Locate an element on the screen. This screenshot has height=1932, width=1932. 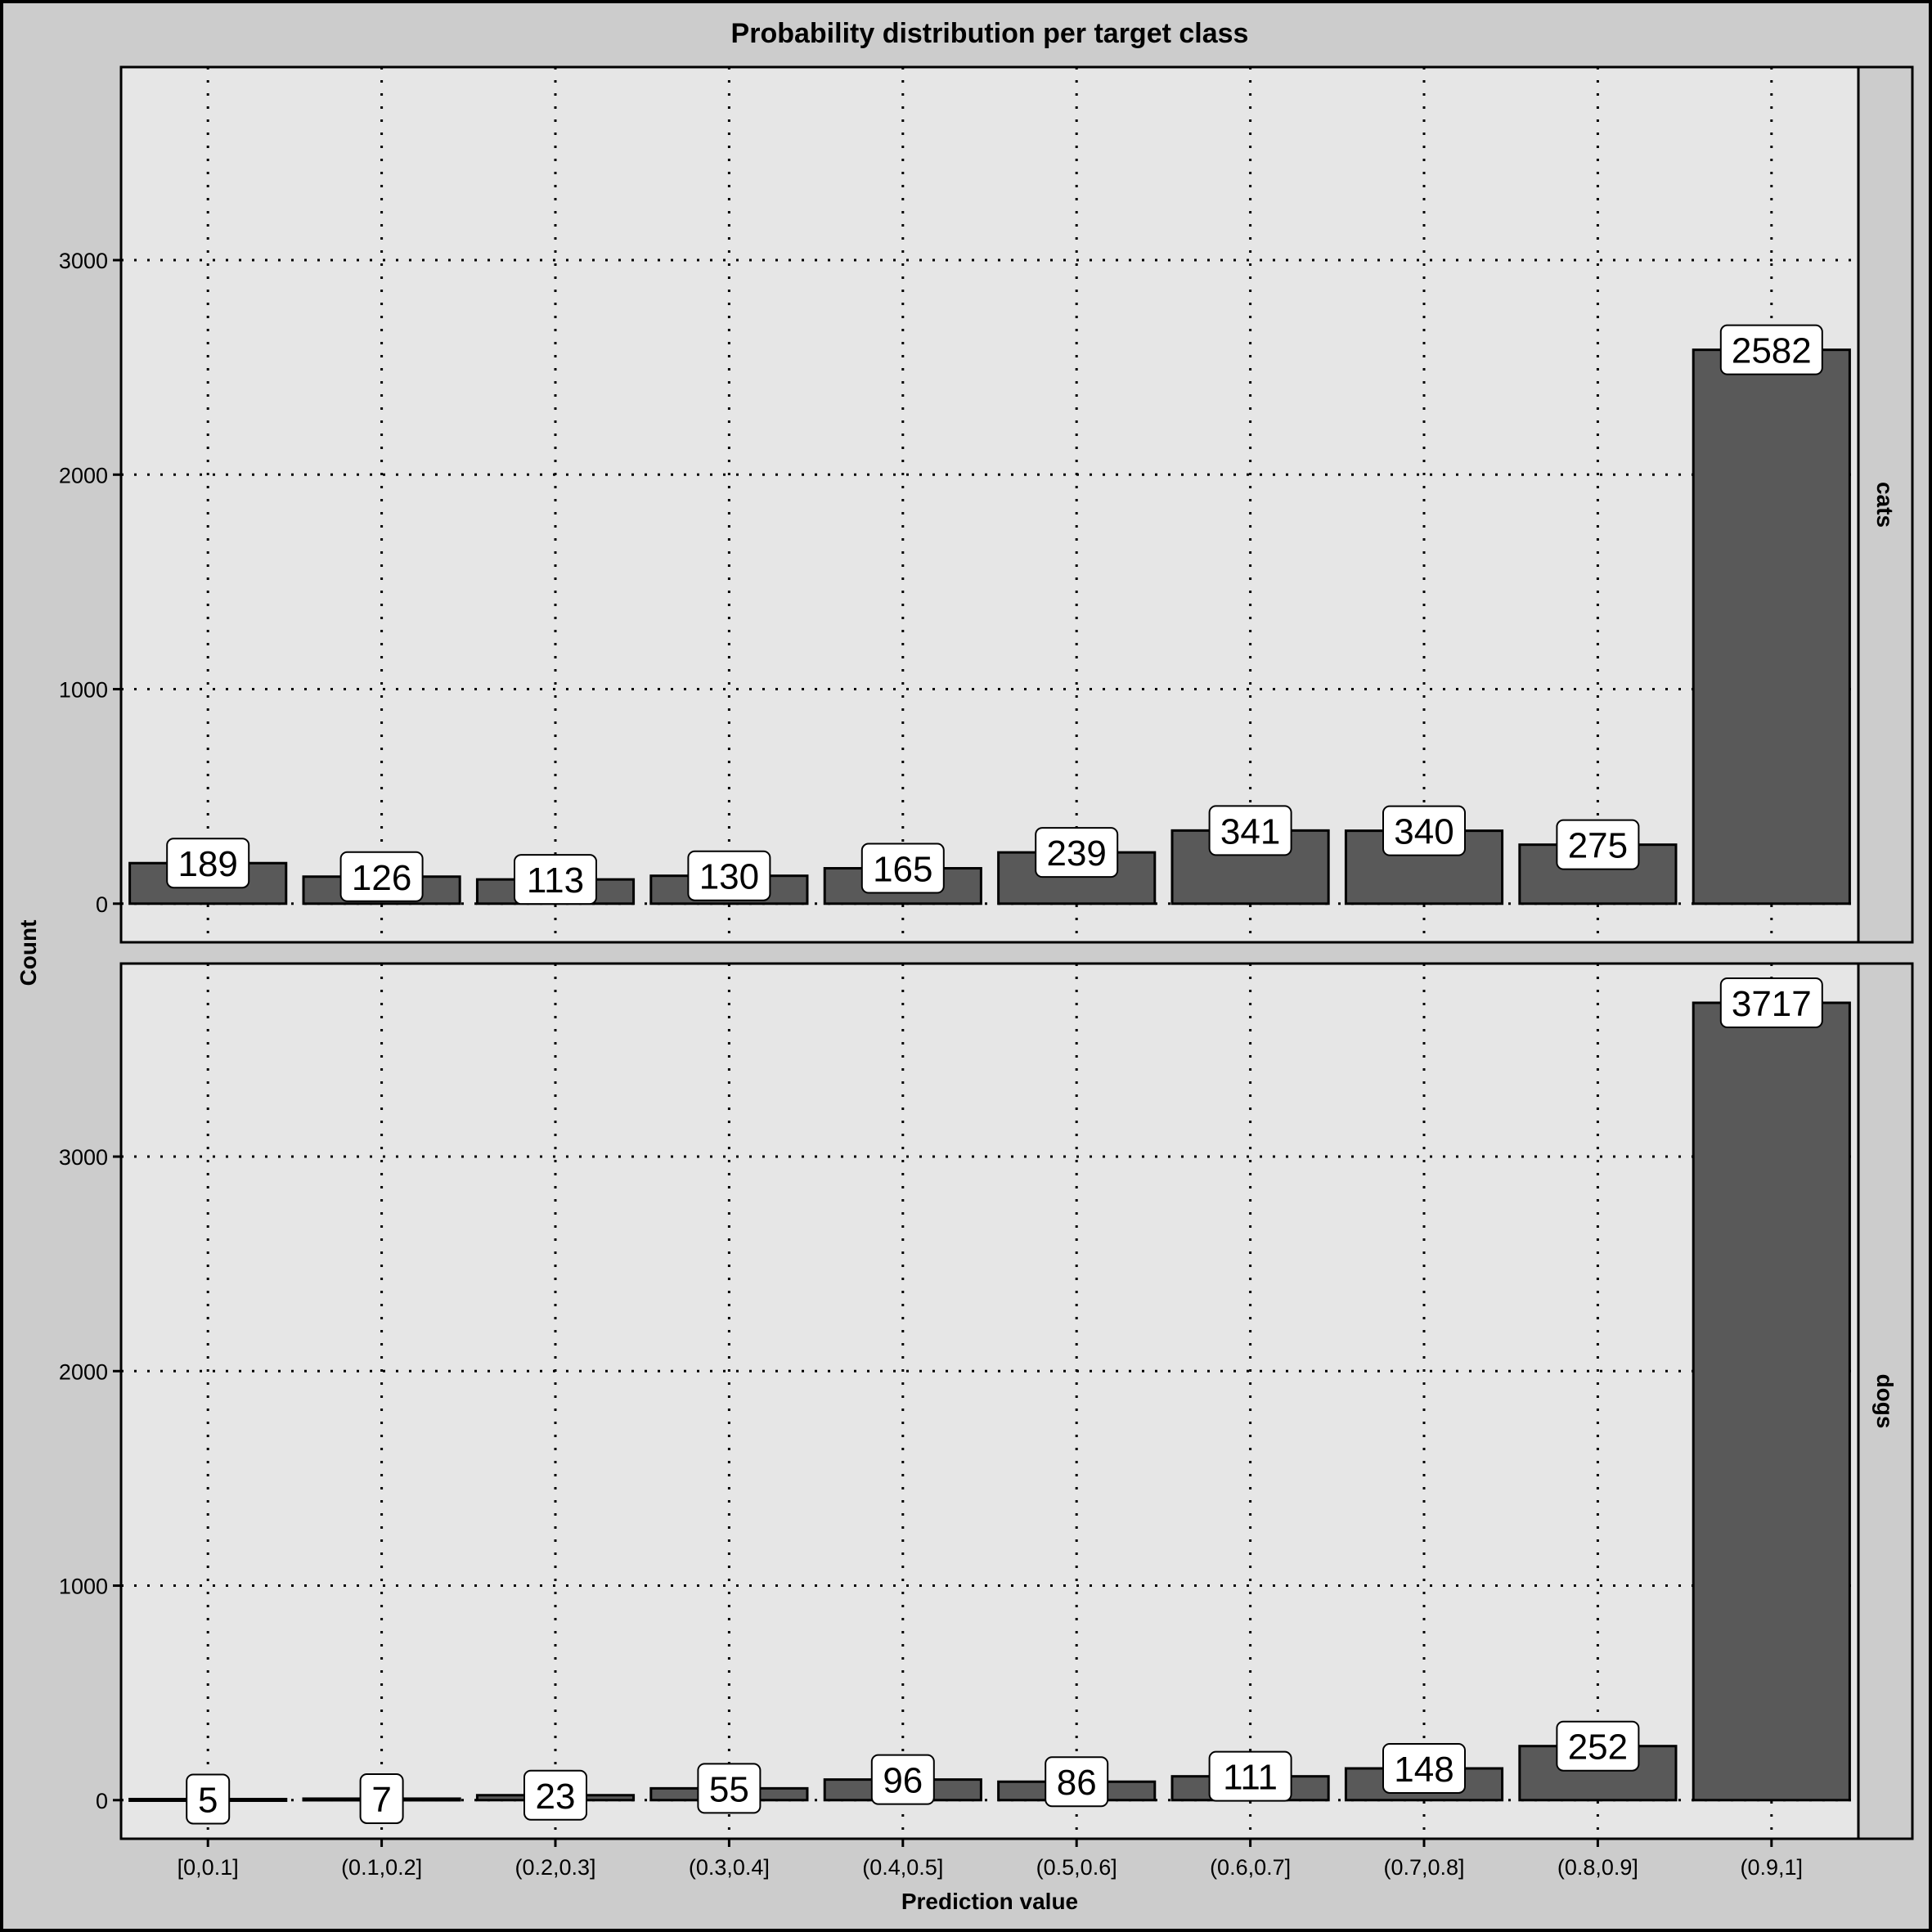
data-label: 252 is located at coordinates (1598, 1748).